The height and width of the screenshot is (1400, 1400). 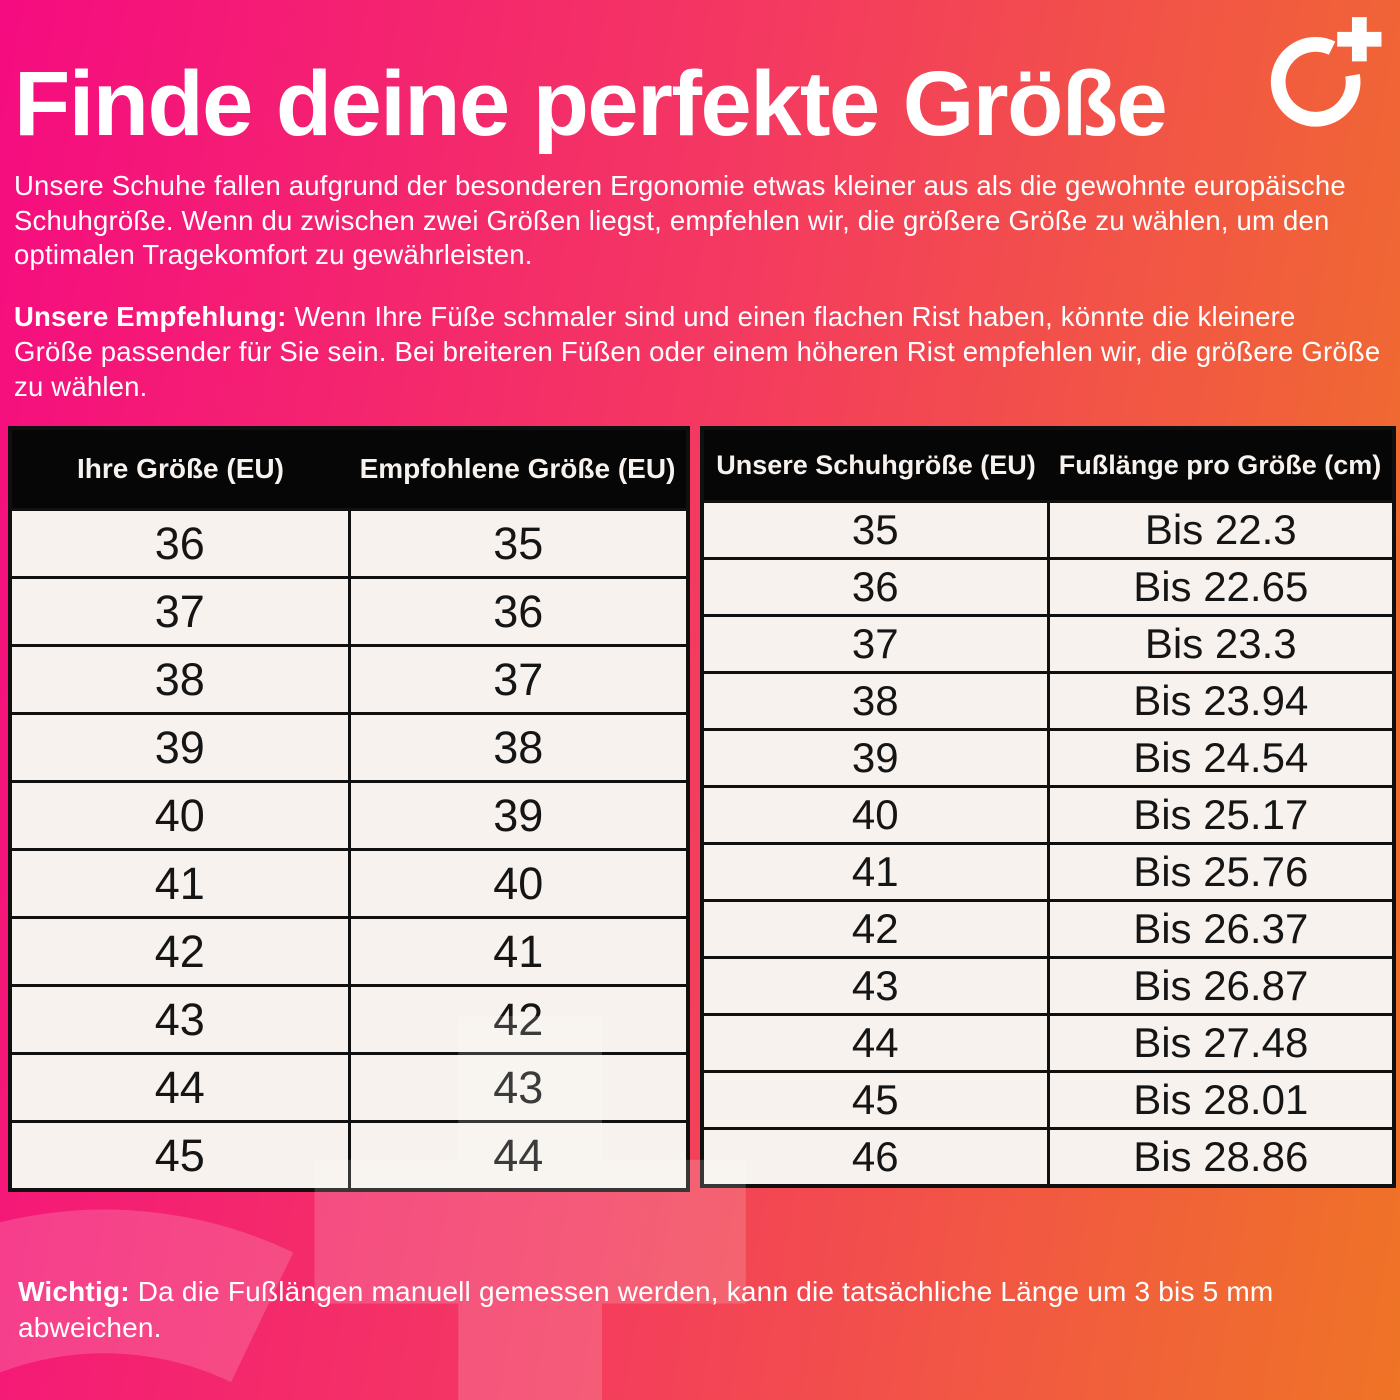 I want to click on table-row: 39 Bis 24.54, so click(x=1048, y=758).